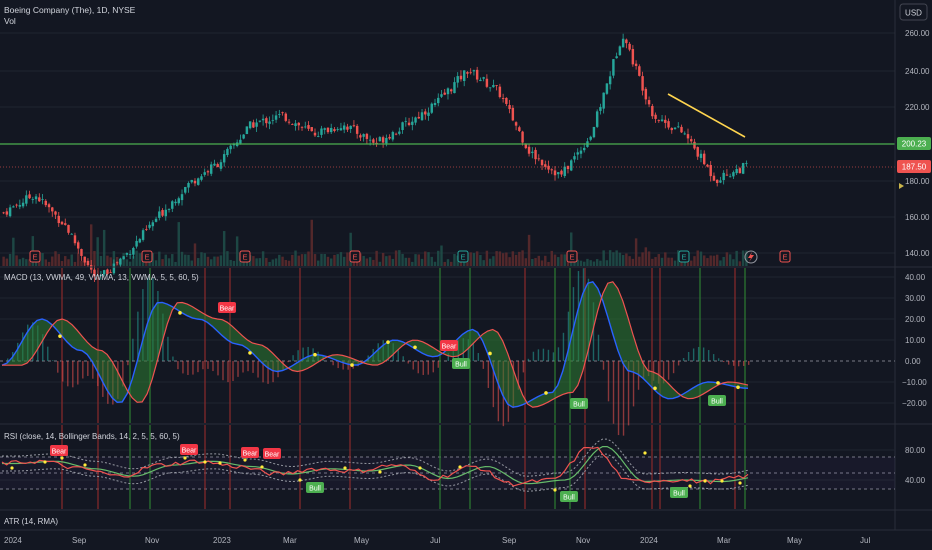 The width and height of the screenshot is (932, 550). Describe the element at coordinates (706, 115) in the screenshot. I see `trend-line` at that location.